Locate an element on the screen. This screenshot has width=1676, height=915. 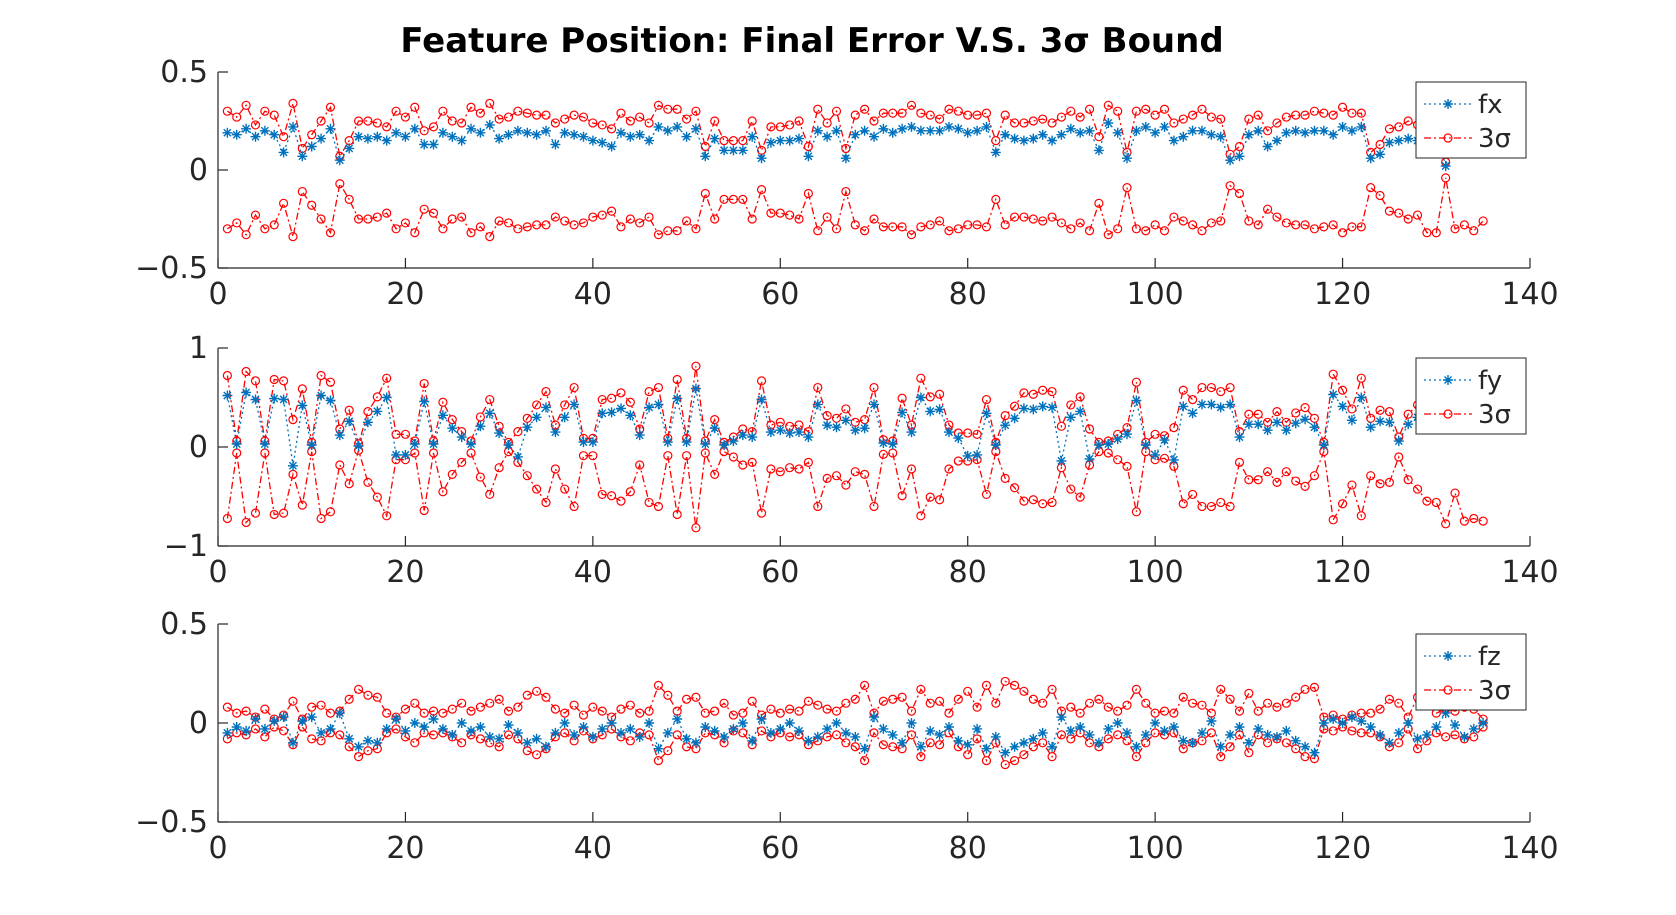
x-tick-label: 100 is located at coordinates (1155, 572).